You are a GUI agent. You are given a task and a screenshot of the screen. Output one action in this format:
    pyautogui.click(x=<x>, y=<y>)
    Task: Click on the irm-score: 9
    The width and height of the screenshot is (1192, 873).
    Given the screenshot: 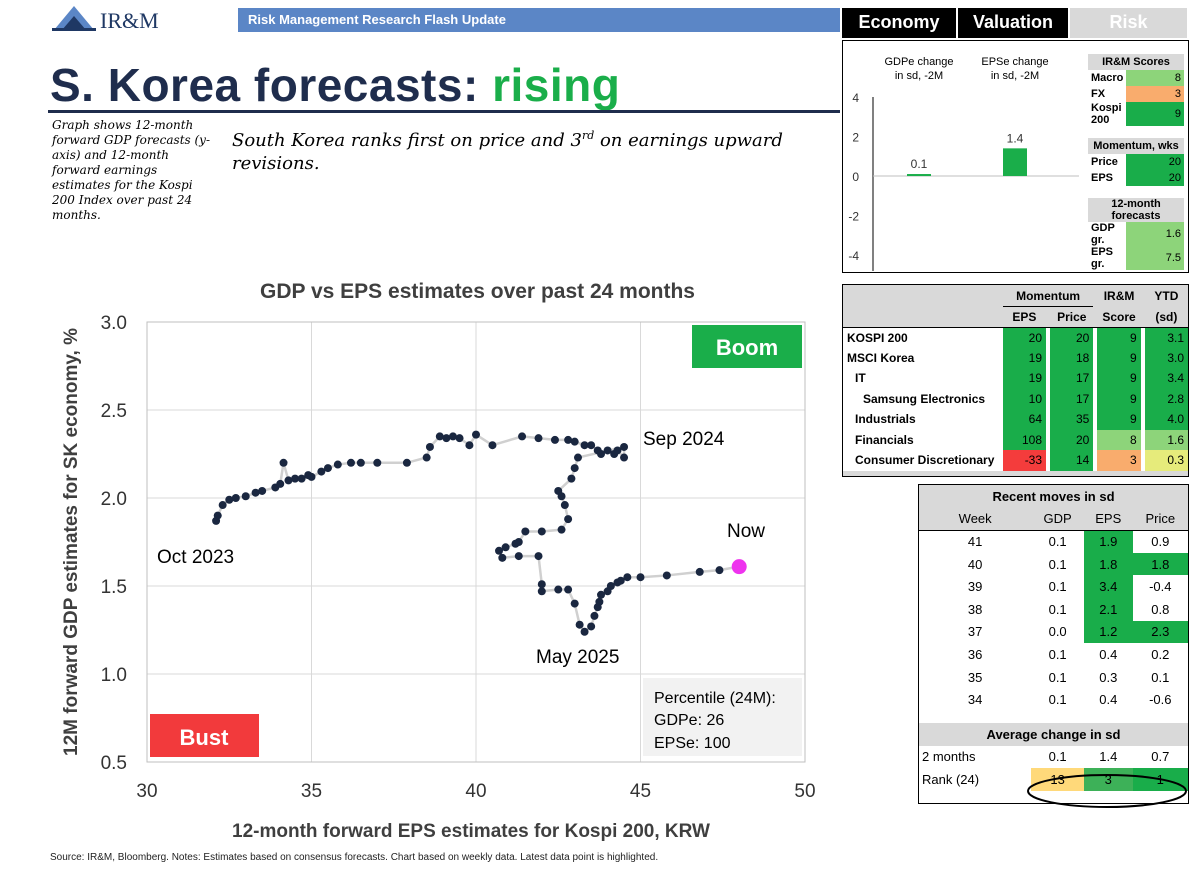 What is the action you would take?
    pyautogui.click(x=1119, y=337)
    